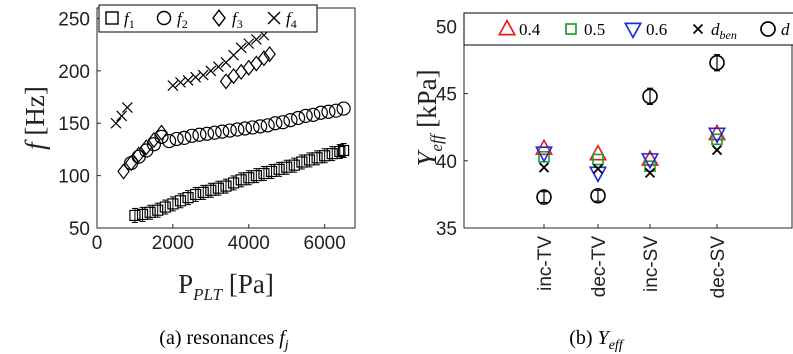 The height and width of the screenshot is (354, 793). I want to click on legend-text: 0.6, so click(656, 29).